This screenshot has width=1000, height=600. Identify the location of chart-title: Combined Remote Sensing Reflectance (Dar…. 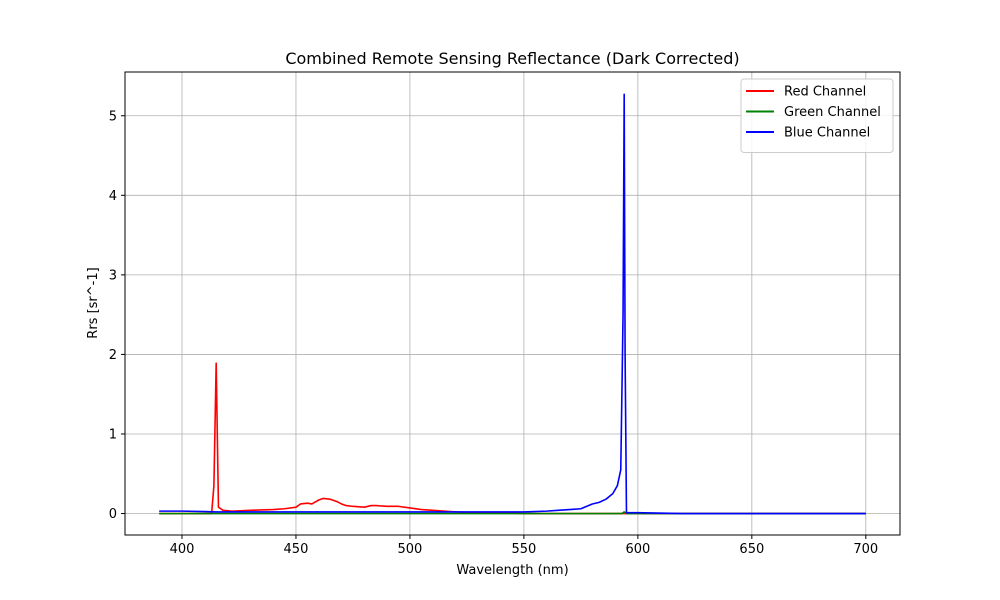
(512, 58).